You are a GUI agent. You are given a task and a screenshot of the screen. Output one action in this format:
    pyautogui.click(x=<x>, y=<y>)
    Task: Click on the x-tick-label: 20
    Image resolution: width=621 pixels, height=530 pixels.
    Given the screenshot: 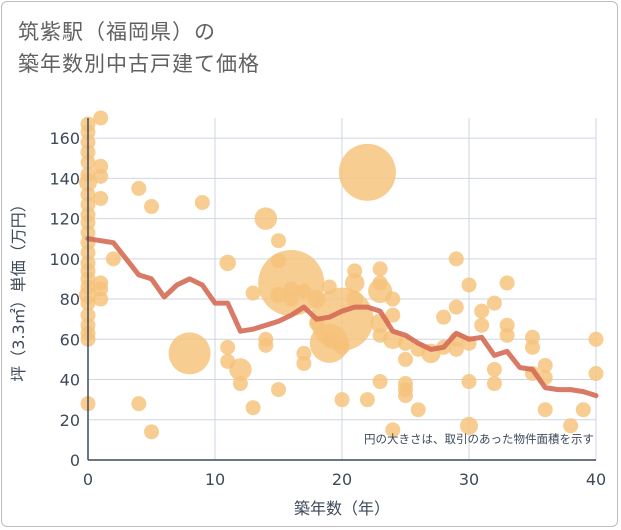 What is the action you would take?
    pyautogui.click(x=342, y=479)
    